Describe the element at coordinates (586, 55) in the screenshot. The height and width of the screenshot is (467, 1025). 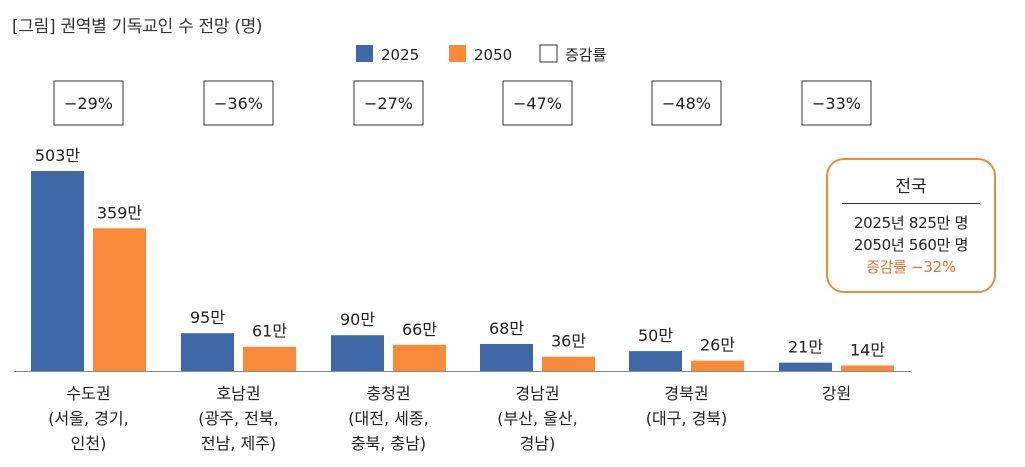
I see `legend-label-3: 증감률` at that location.